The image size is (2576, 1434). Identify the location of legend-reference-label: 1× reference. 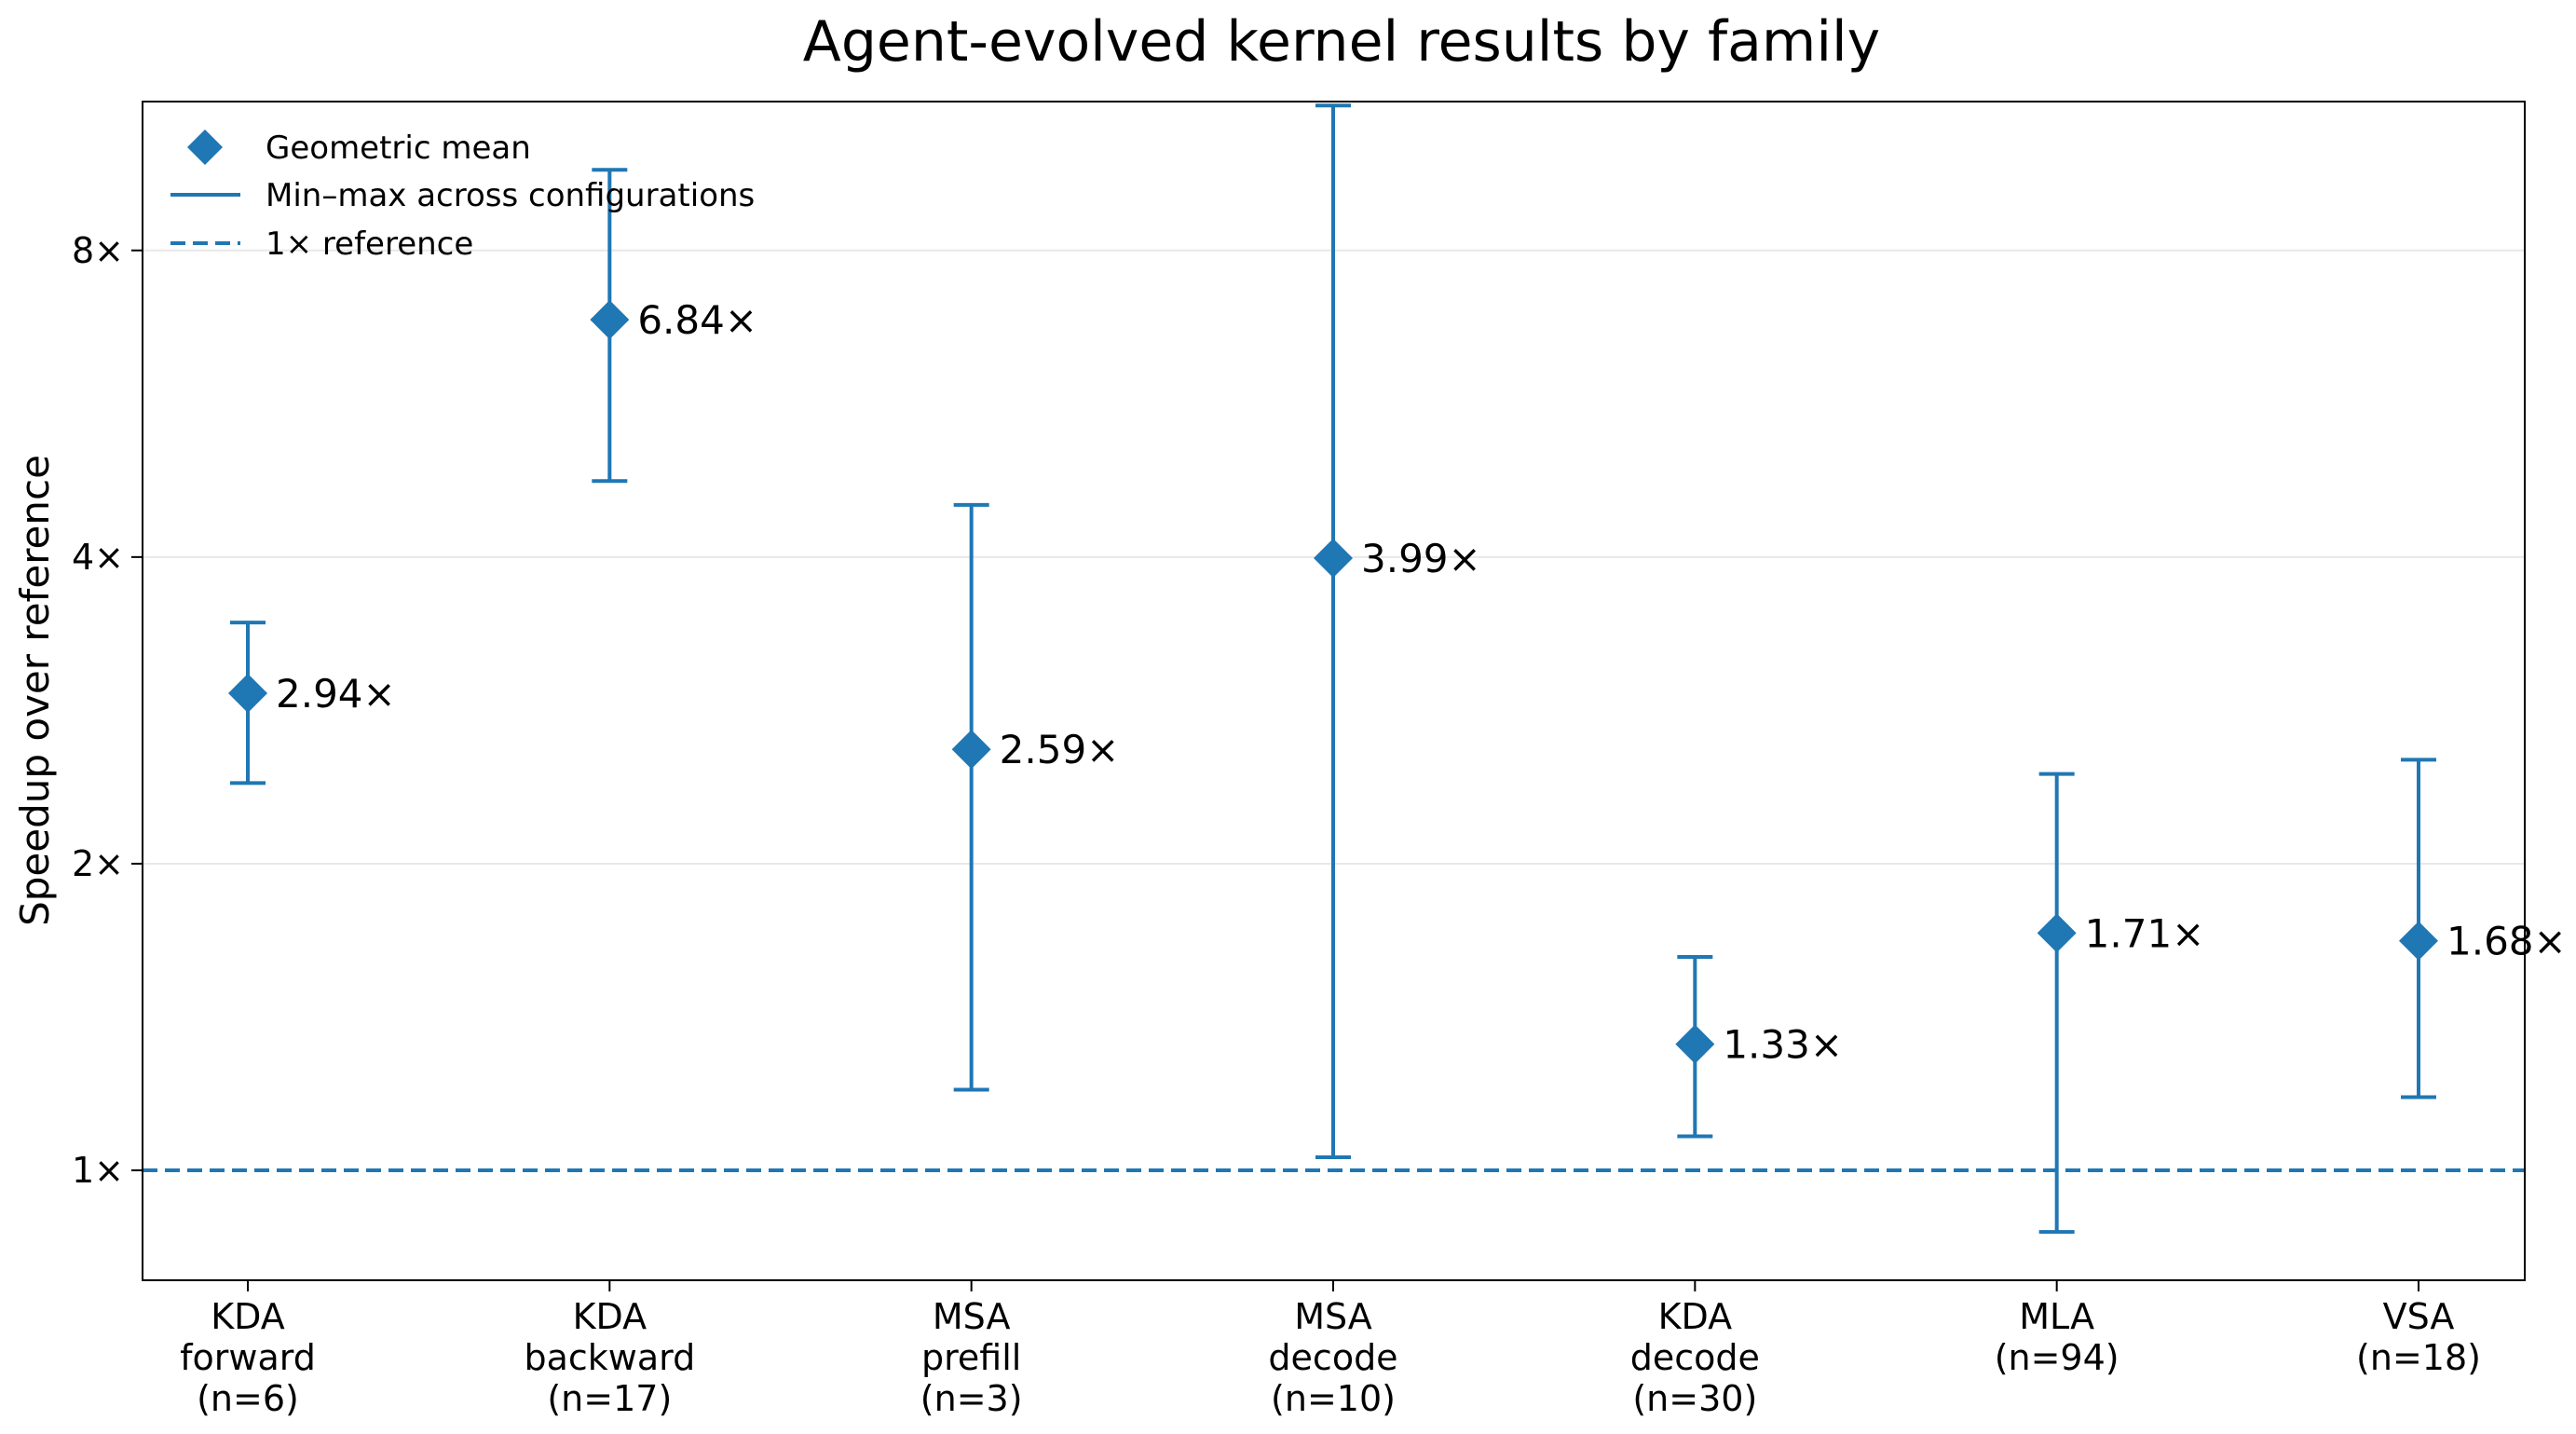
(369, 244).